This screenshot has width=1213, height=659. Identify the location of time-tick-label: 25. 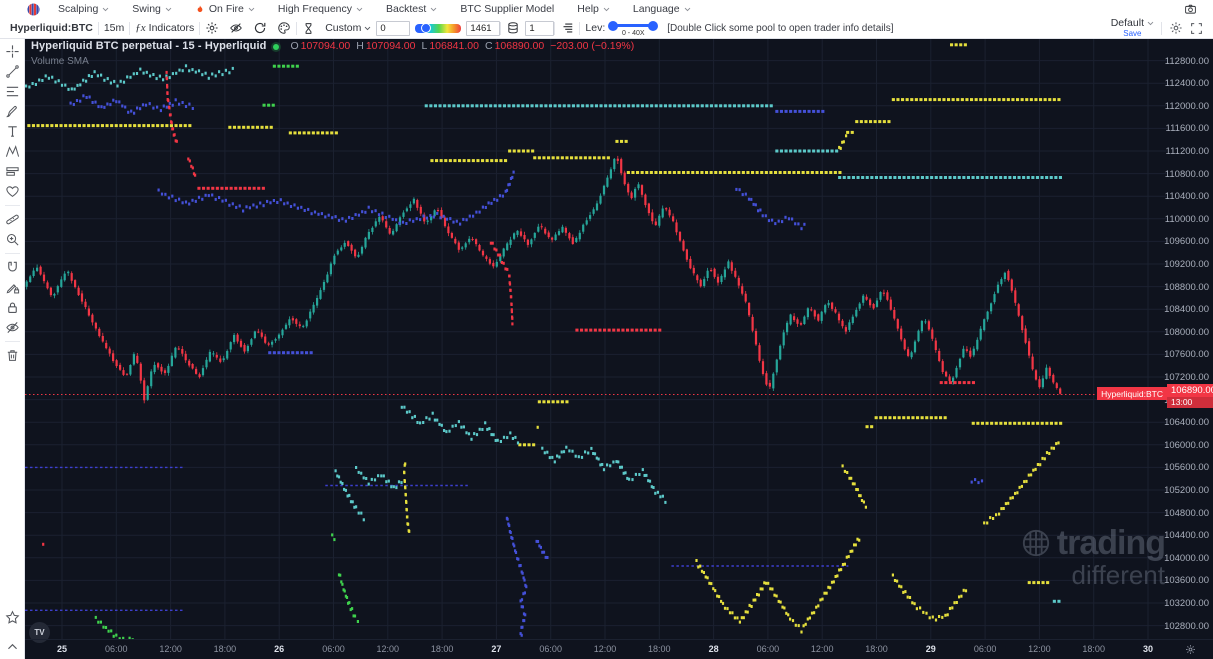
(61, 649).